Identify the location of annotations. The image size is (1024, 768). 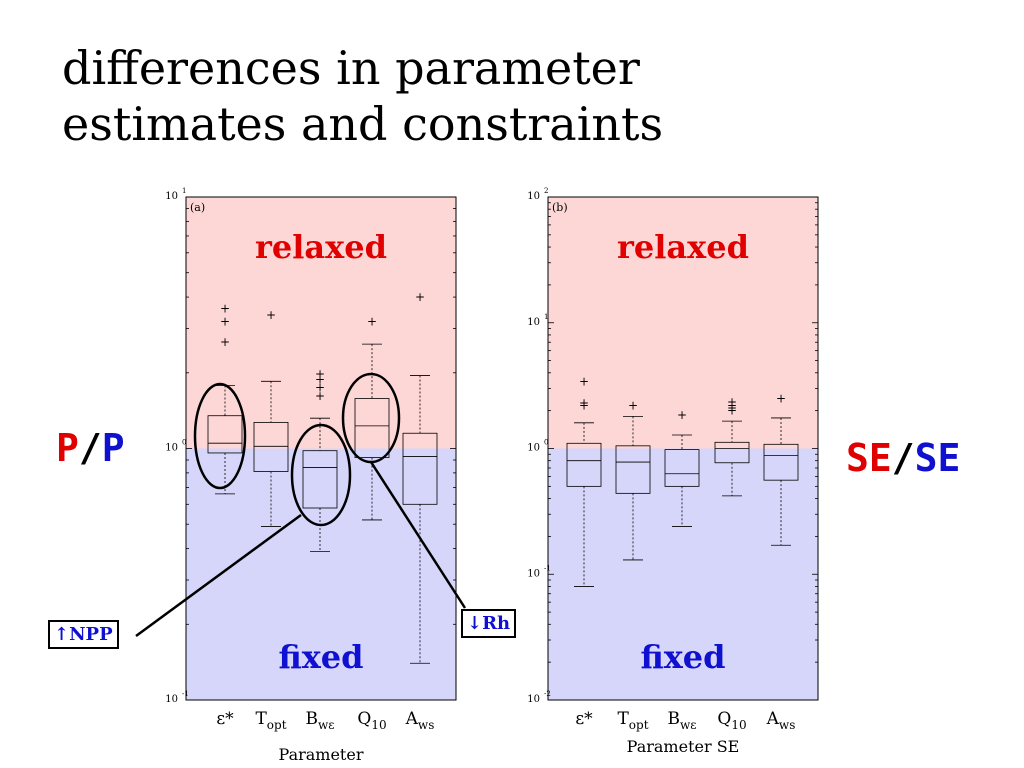
(301, 505).